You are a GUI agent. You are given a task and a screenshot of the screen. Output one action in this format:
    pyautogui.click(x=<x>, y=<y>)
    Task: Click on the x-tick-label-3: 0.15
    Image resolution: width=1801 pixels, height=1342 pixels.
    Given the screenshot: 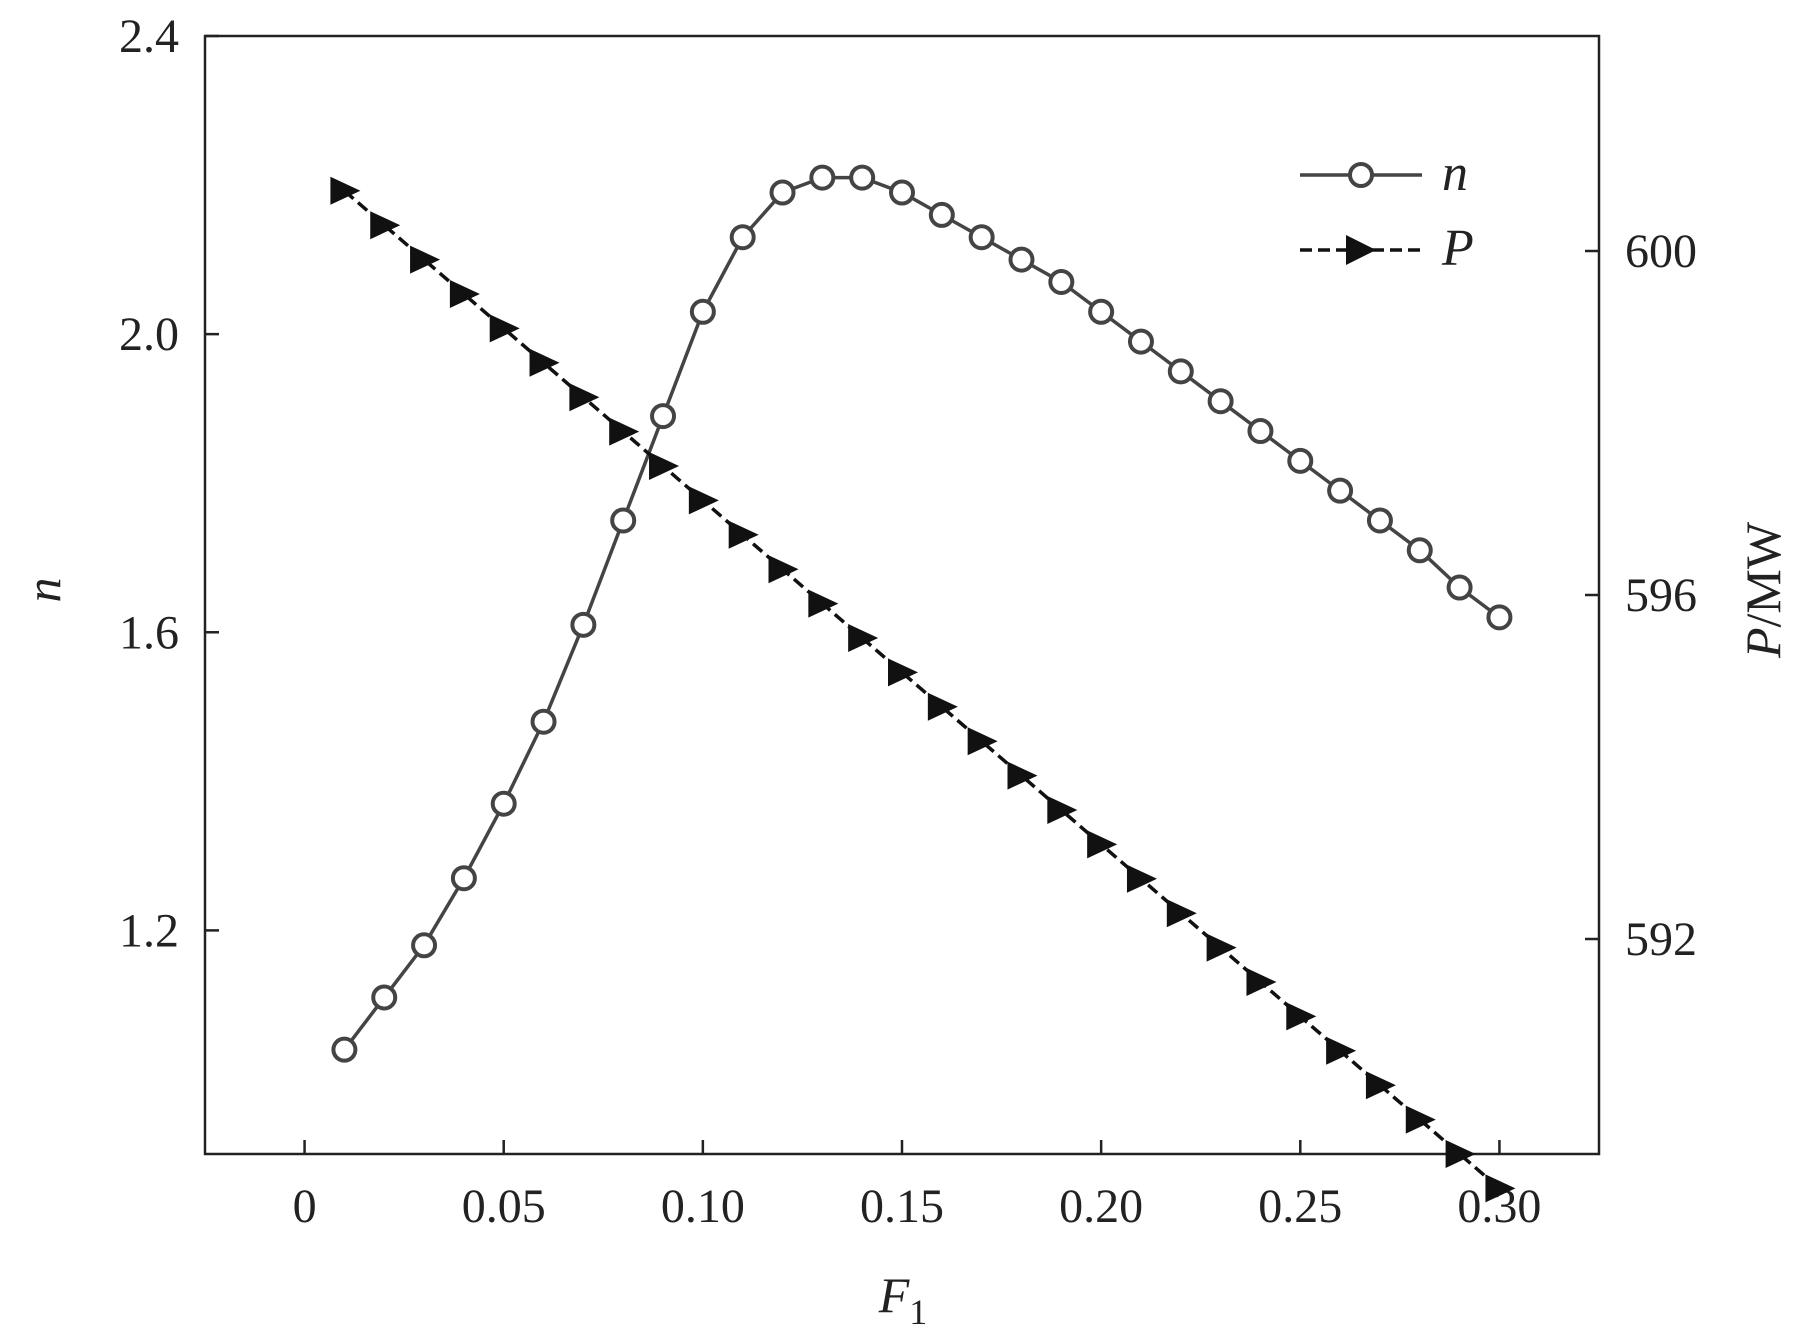 What is the action you would take?
    pyautogui.click(x=902, y=1206)
    